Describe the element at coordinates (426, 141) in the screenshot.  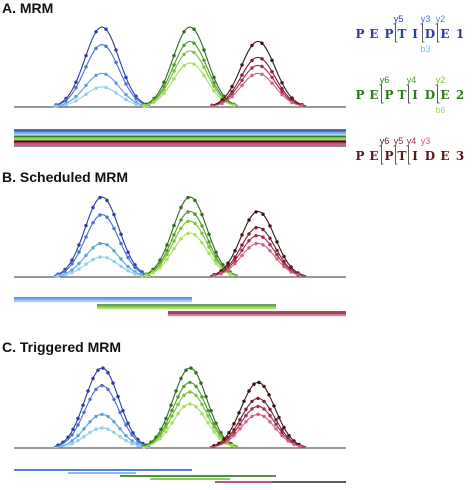
I see `fragment-ion-label: y3` at that location.